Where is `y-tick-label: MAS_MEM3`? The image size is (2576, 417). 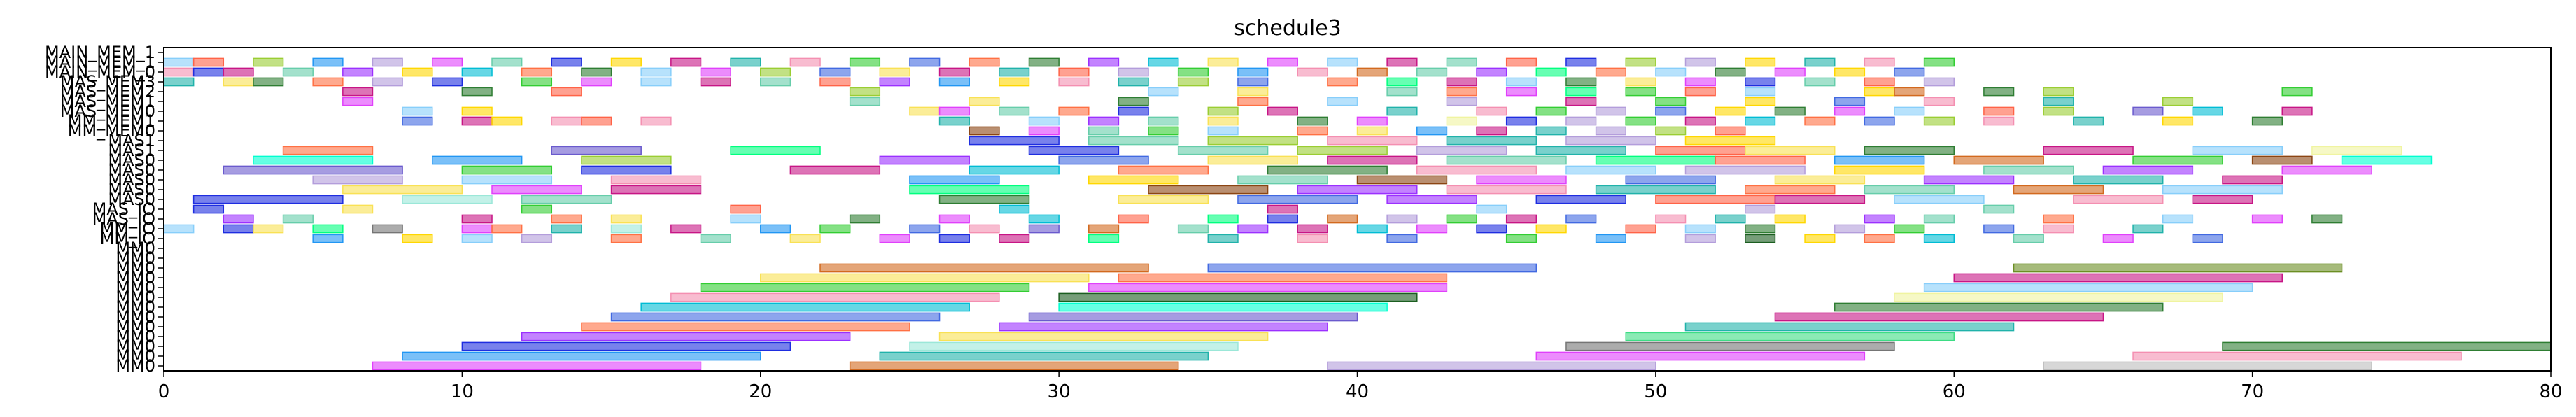
y-tick-label: MAS_MEM3 is located at coordinates (107, 82).